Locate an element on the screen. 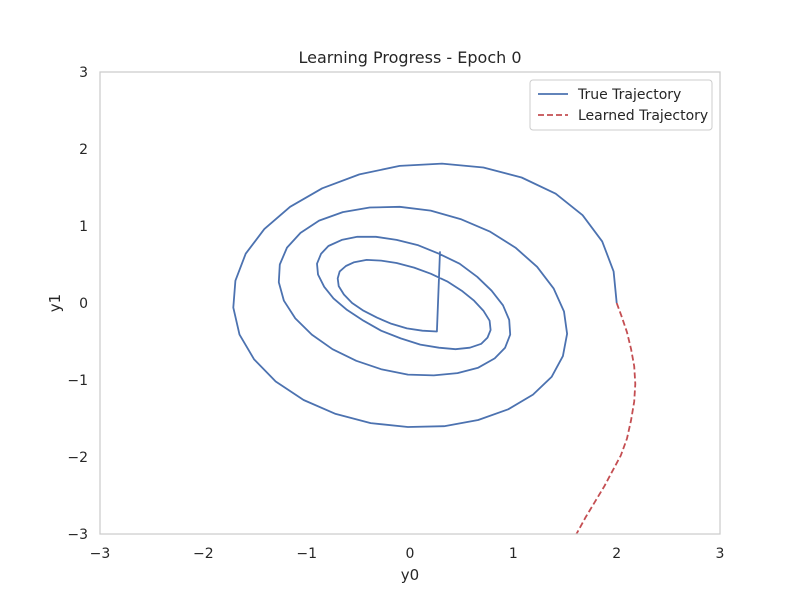  y-tick-label: 2 is located at coordinates (83, 150).